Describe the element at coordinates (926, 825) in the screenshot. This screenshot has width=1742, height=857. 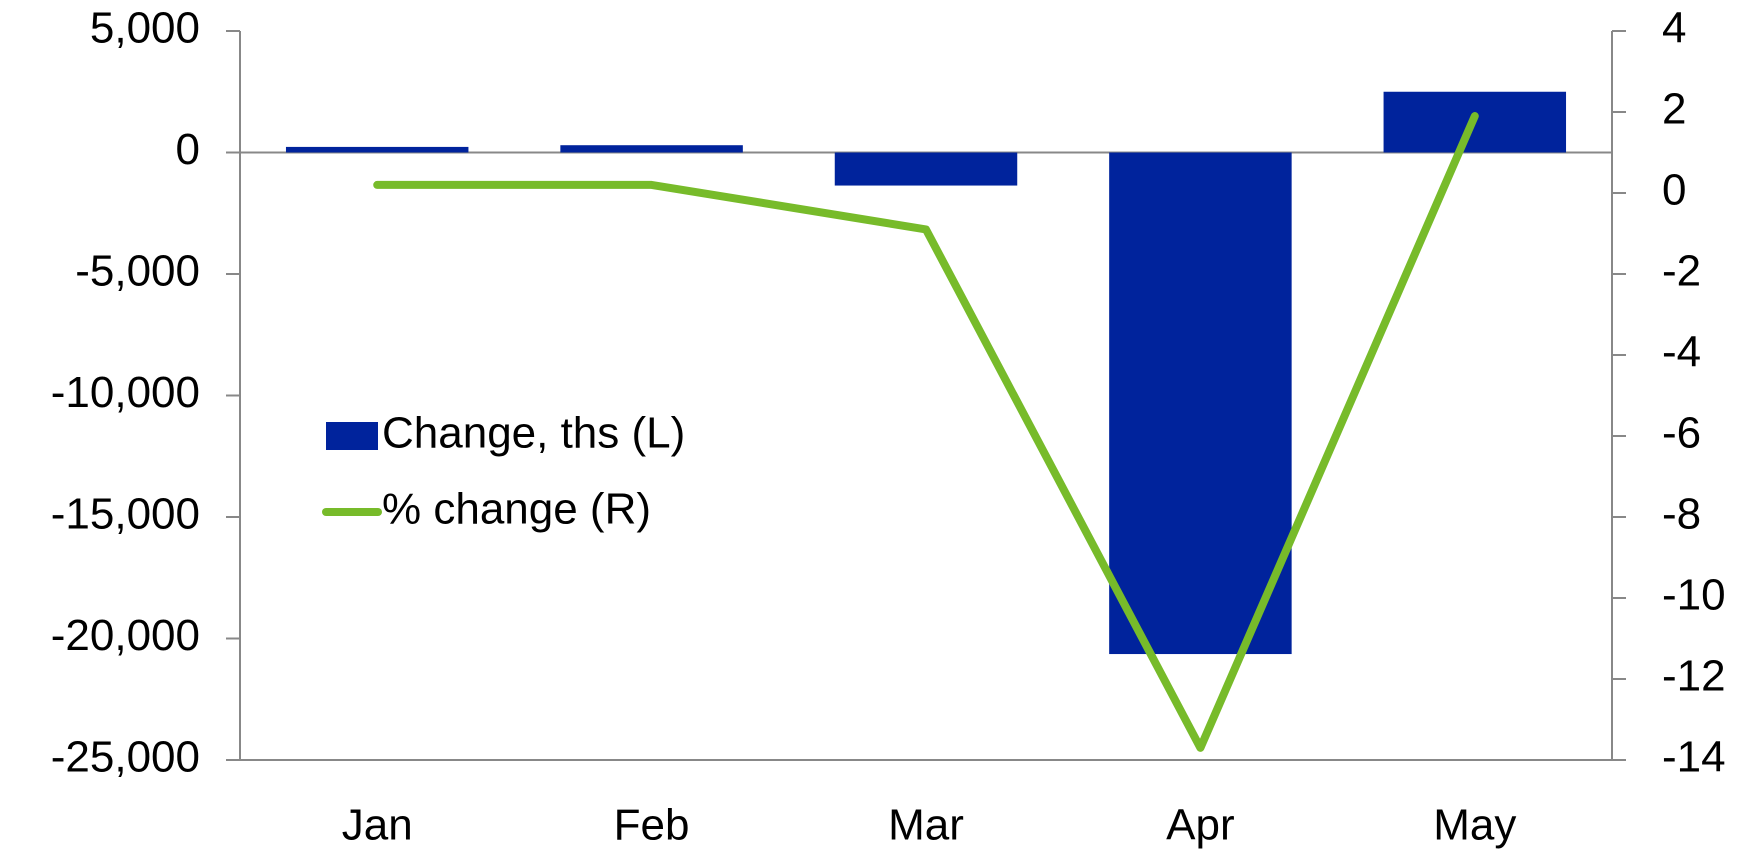
I see `x-tick-label: Mar` at that location.